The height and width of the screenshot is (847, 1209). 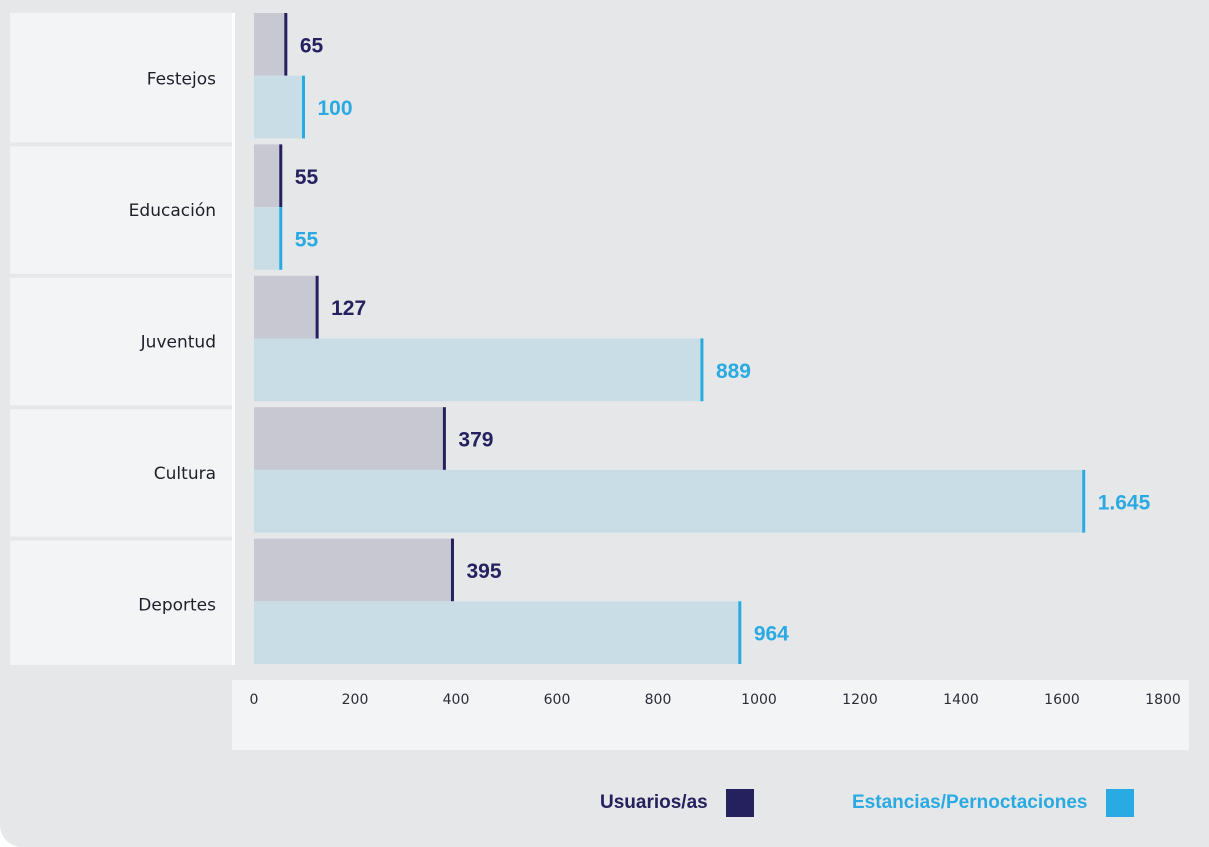 I want to click on legend-swatch-estancias, so click(x=1119, y=803).